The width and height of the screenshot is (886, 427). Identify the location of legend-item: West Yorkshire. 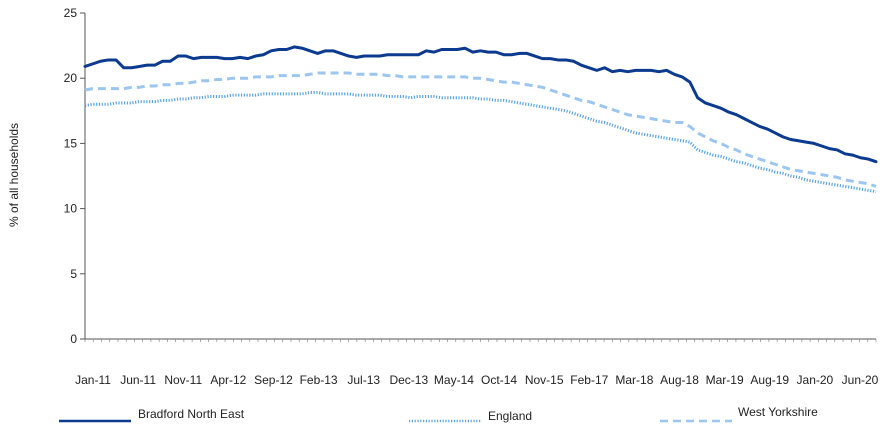
(739, 414).